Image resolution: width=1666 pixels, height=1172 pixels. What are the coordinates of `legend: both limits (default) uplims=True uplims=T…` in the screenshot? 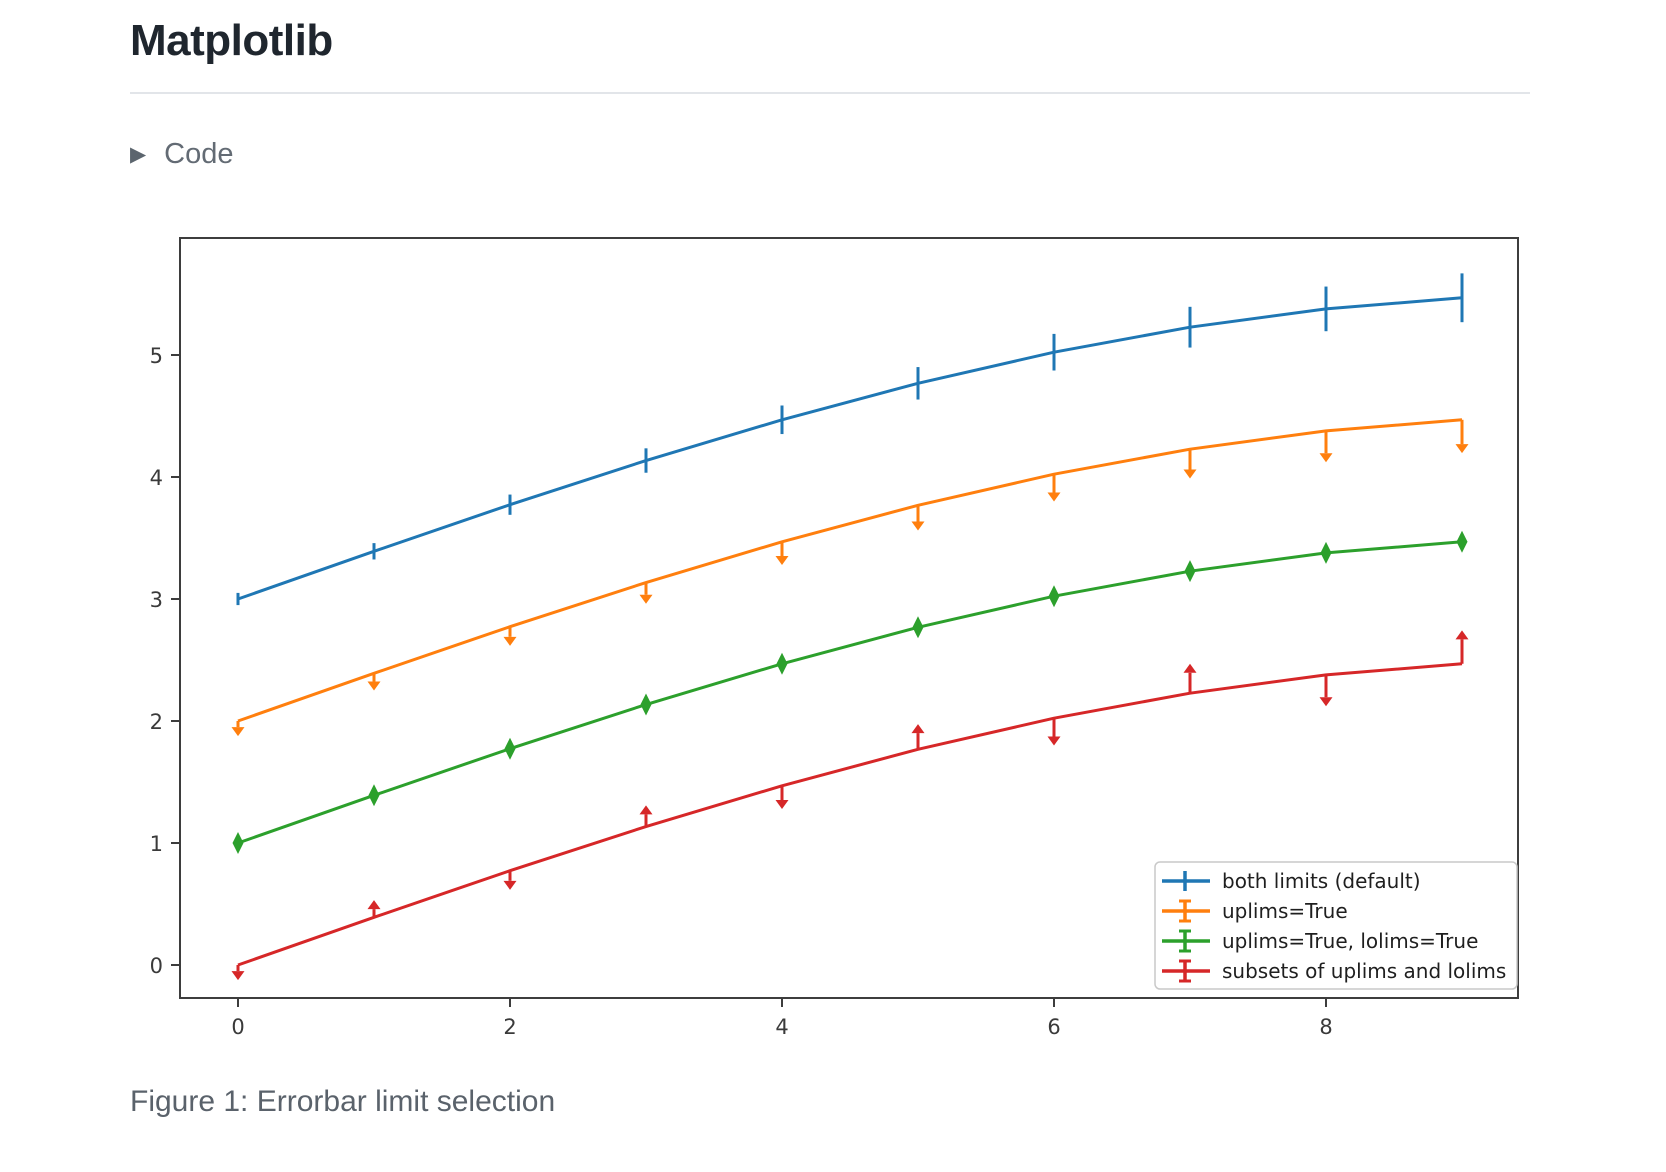 It's located at (1336, 925).